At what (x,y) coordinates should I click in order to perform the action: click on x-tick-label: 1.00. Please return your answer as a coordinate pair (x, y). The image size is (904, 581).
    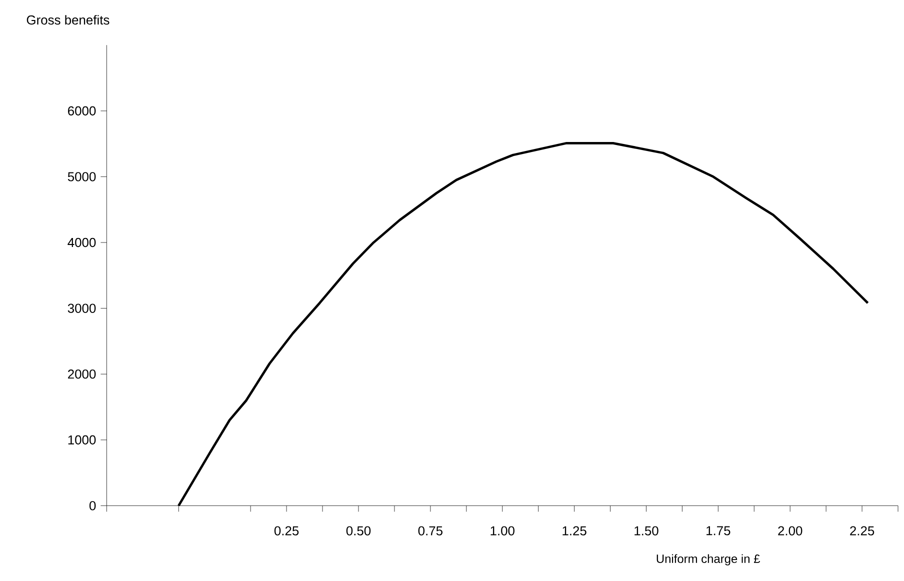
    Looking at the image, I should click on (502, 531).